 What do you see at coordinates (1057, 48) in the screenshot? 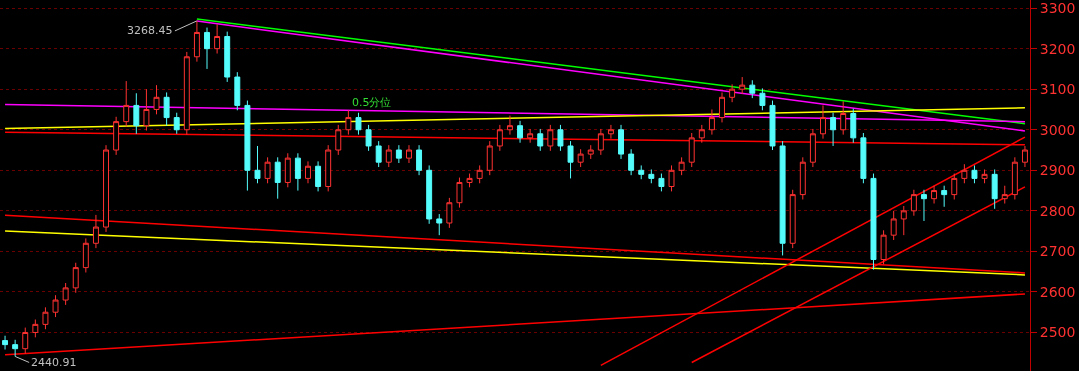
I see `y-tick-label: 3200` at bounding box center [1057, 48].